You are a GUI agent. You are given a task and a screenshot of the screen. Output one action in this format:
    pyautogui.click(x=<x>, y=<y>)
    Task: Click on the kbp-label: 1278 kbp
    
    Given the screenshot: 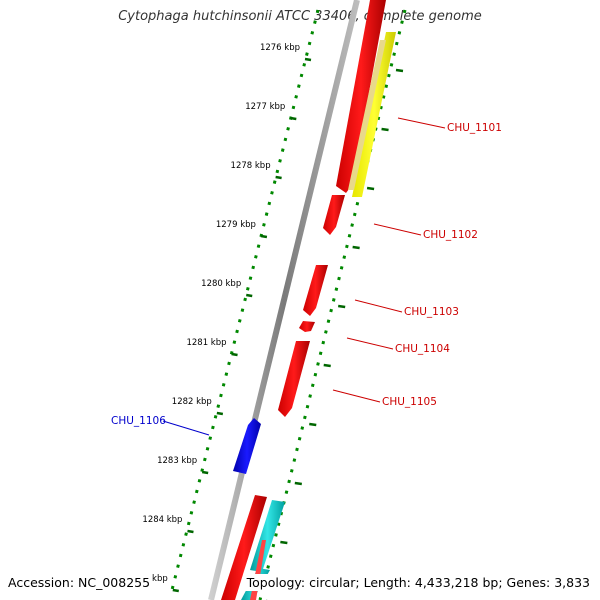 What is the action you would take?
    pyautogui.click(x=251, y=166)
    